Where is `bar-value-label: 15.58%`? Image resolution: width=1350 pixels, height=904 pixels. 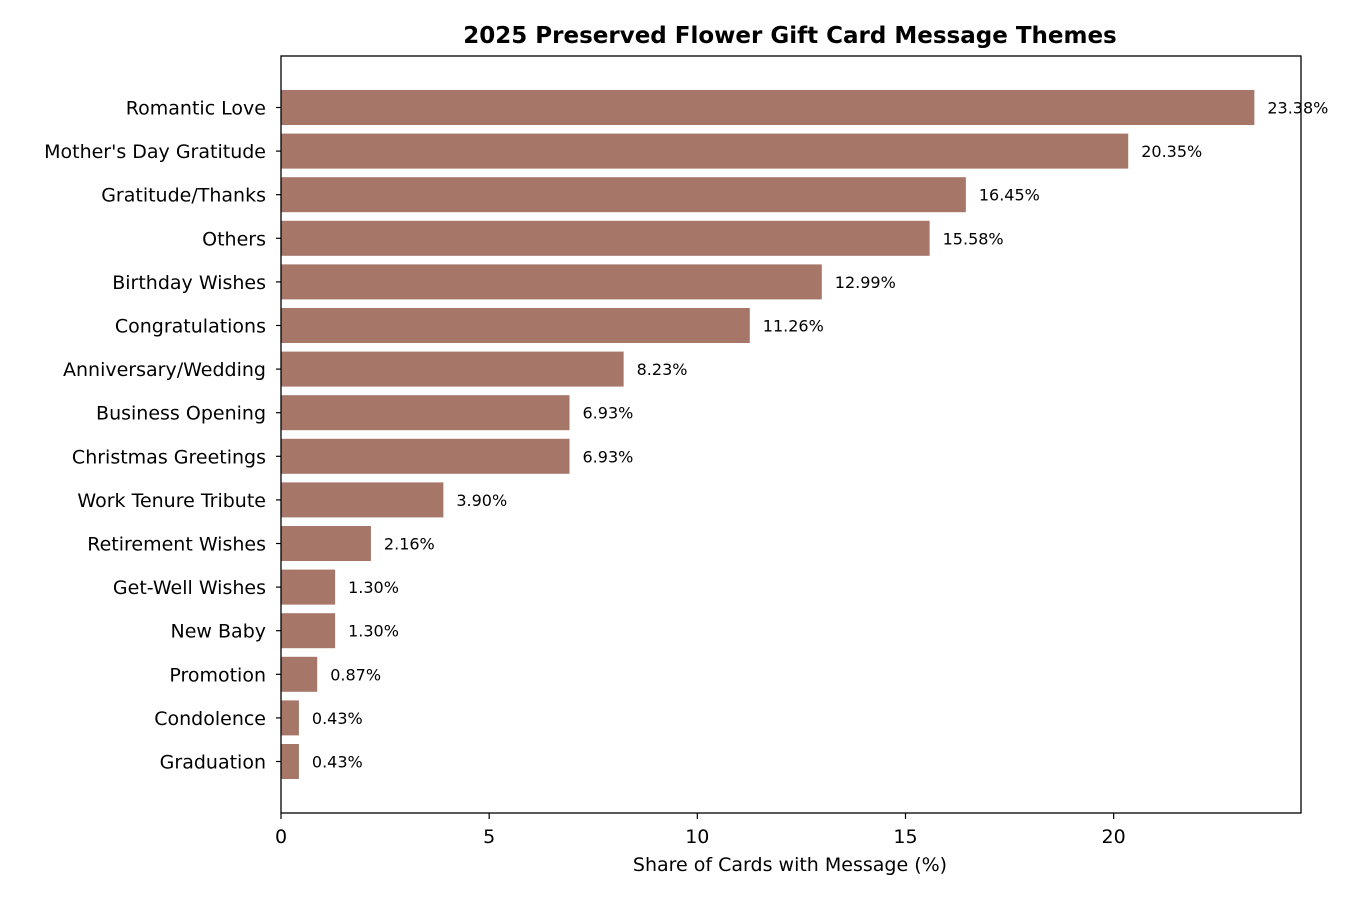 bar-value-label: 15.58% is located at coordinates (973, 238).